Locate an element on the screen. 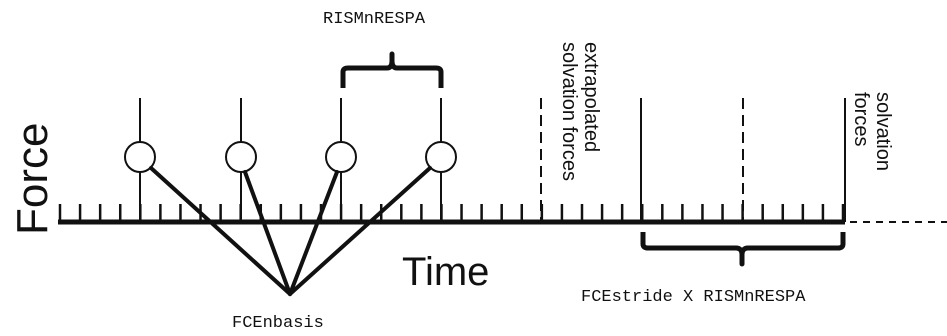  extrapolated-solvation-forces-label: extrapolated solvation forces is located at coordinates (580, 111).